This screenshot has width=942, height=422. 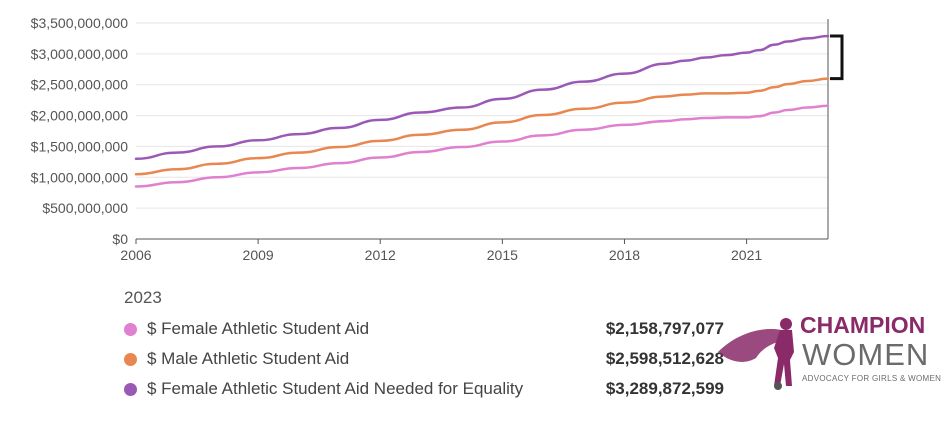 I want to click on x-tick-label: 2012, so click(x=380, y=255).